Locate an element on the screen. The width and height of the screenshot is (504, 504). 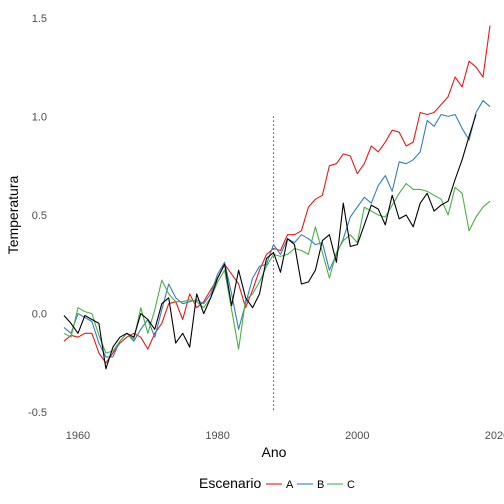
y-axis-ticks: -0.5 0.0 0.5 1.0 1.5 is located at coordinates (37, 216).